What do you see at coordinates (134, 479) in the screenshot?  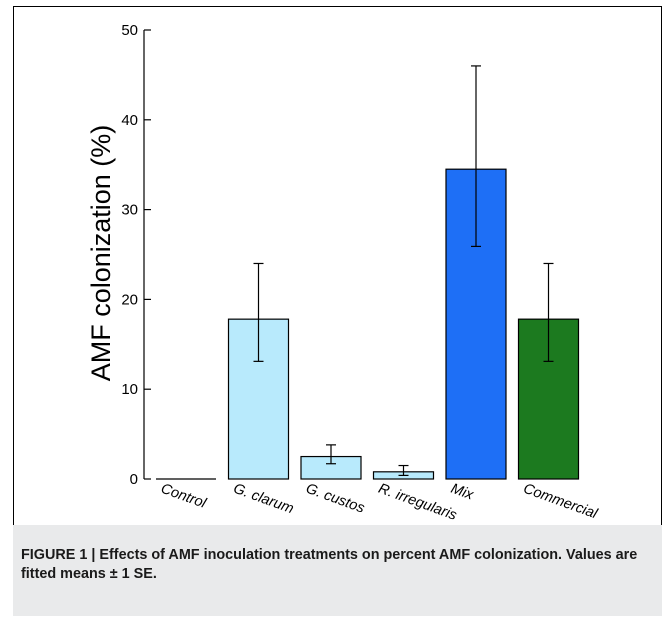 I see `y-tick-label: 0` at bounding box center [134, 479].